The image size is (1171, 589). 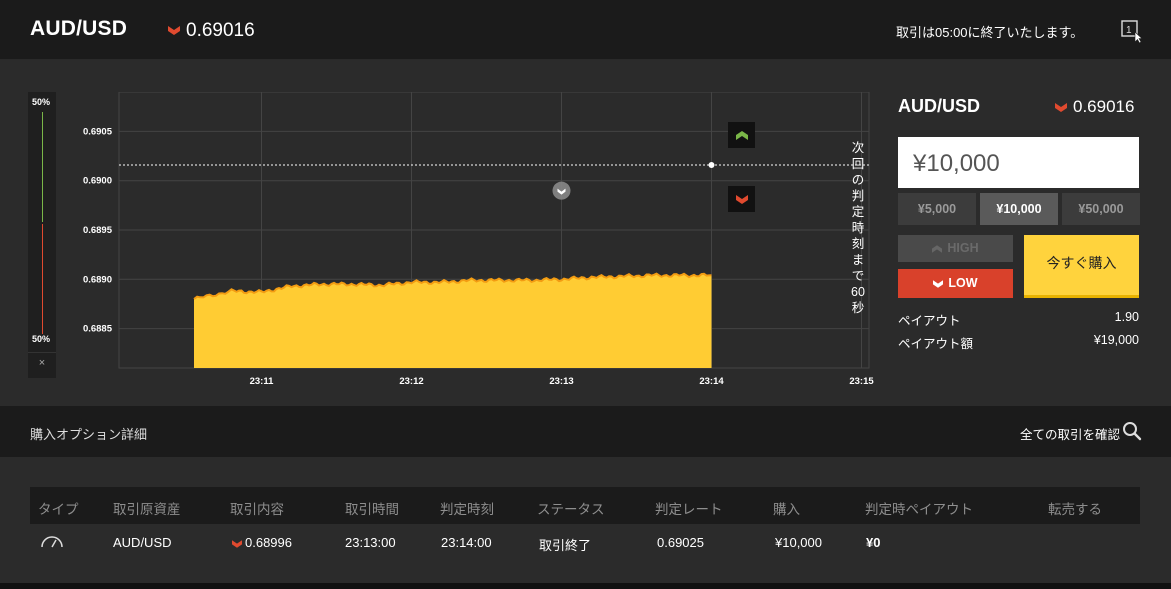 I want to click on entry-down-icon, so click(x=561, y=191).